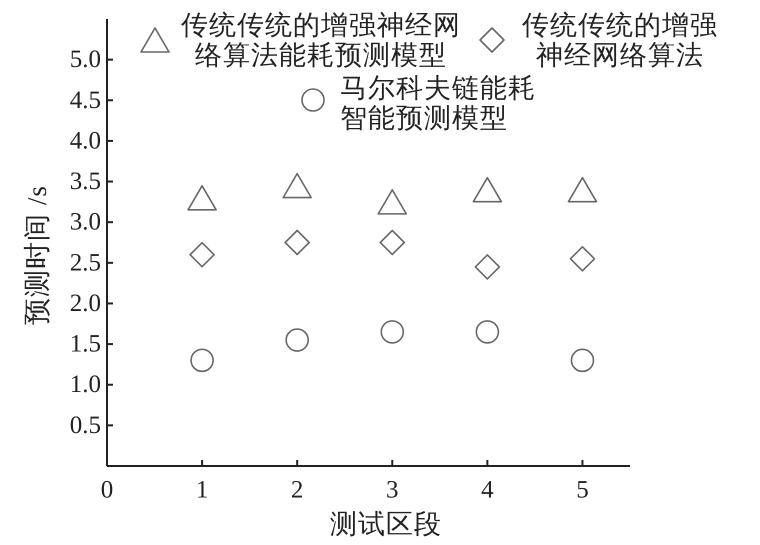 This screenshot has height=545, width=760. Describe the element at coordinates (386, 524) in the screenshot. I see `x-axis-title: 测试区段` at that location.